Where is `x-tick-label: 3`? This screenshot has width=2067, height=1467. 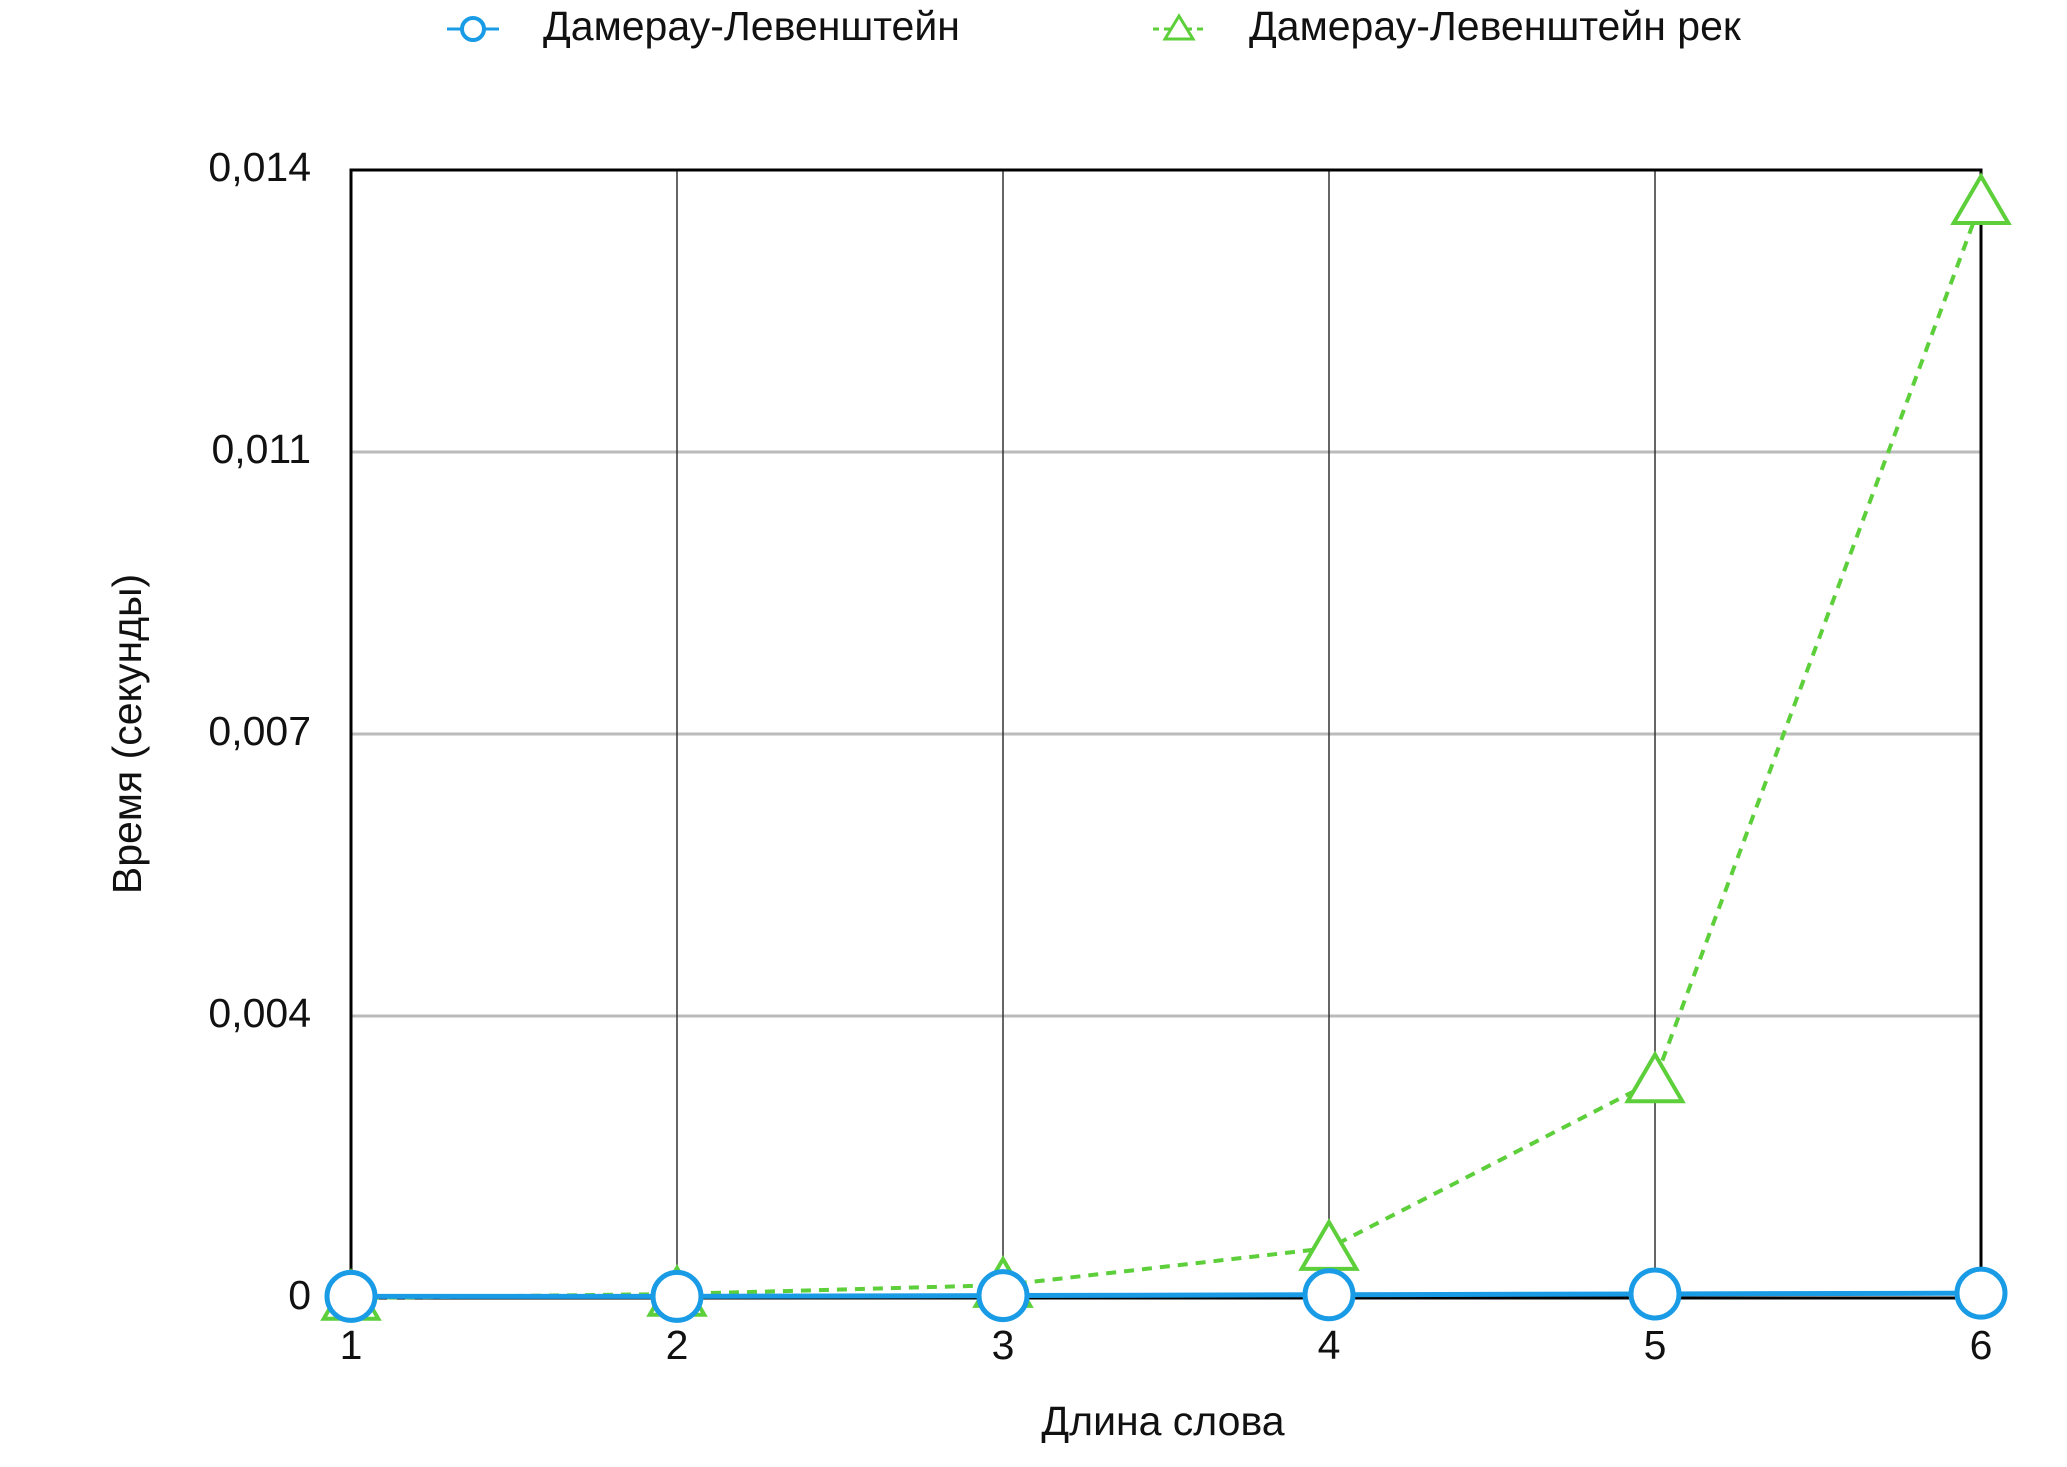
x-tick-label: 3 is located at coordinates (1003, 1345).